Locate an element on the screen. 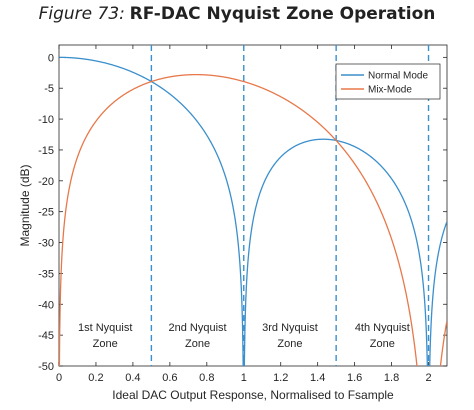 The height and width of the screenshot is (410, 474). y-axis-label: Magnitude (dB) is located at coordinates (25, 205).